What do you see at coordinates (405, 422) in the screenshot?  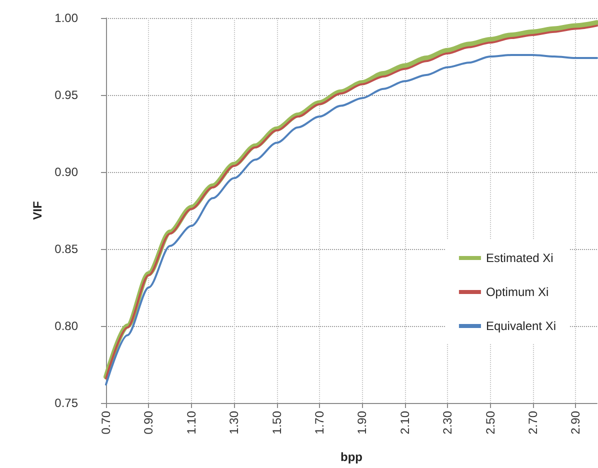 I see `x-tick-label: 2.10` at bounding box center [405, 422].